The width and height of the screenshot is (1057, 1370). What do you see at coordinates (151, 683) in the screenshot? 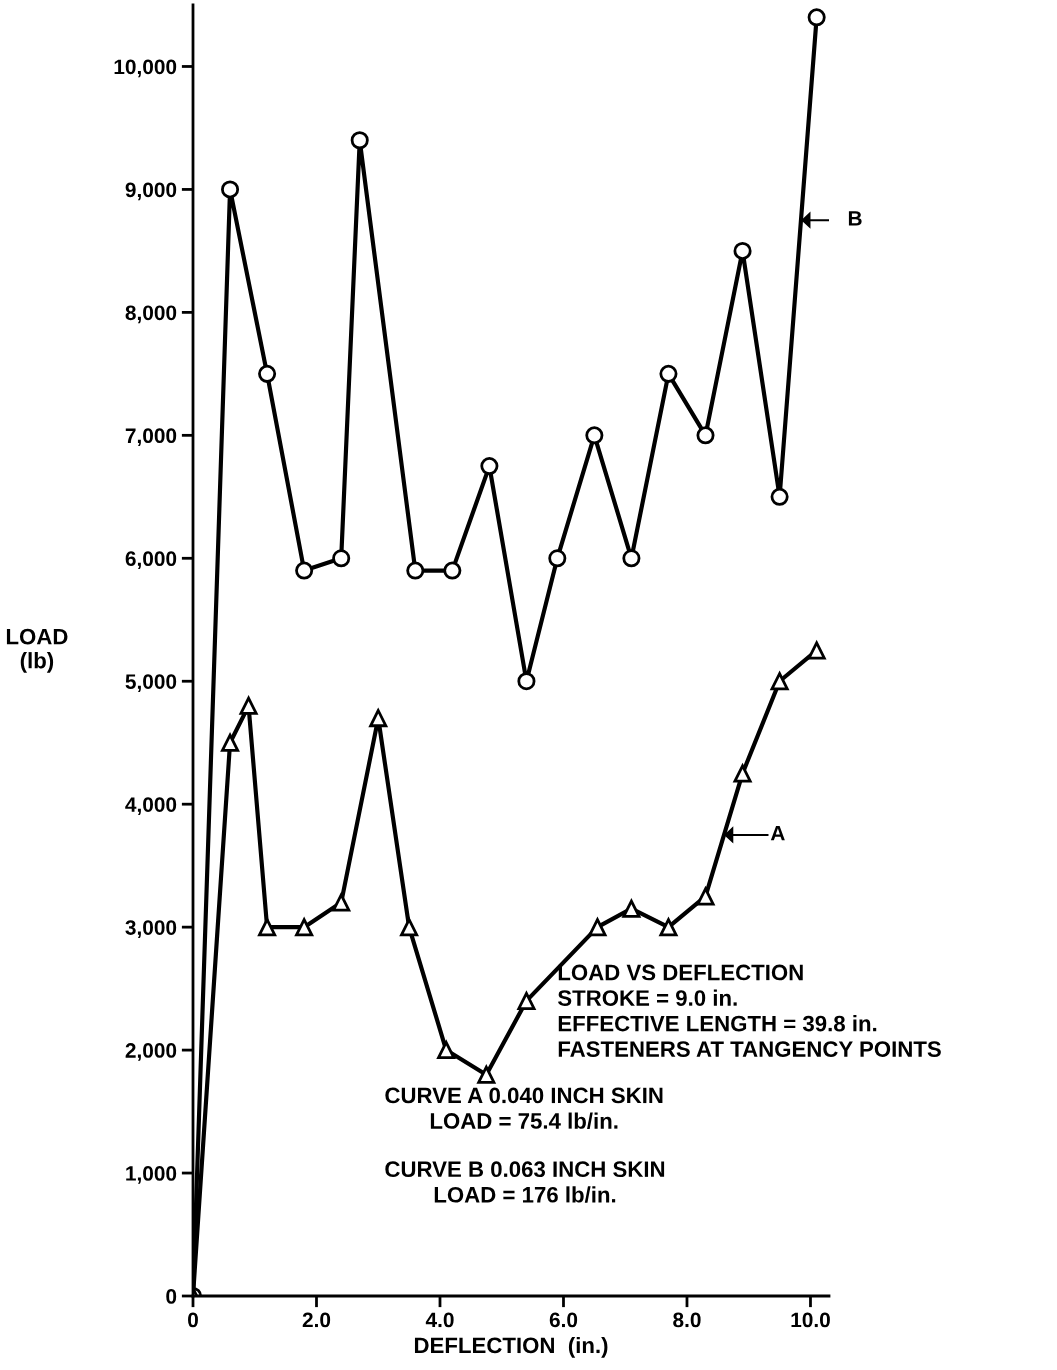
I see `y-tick-label: 5,000` at bounding box center [151, 683].